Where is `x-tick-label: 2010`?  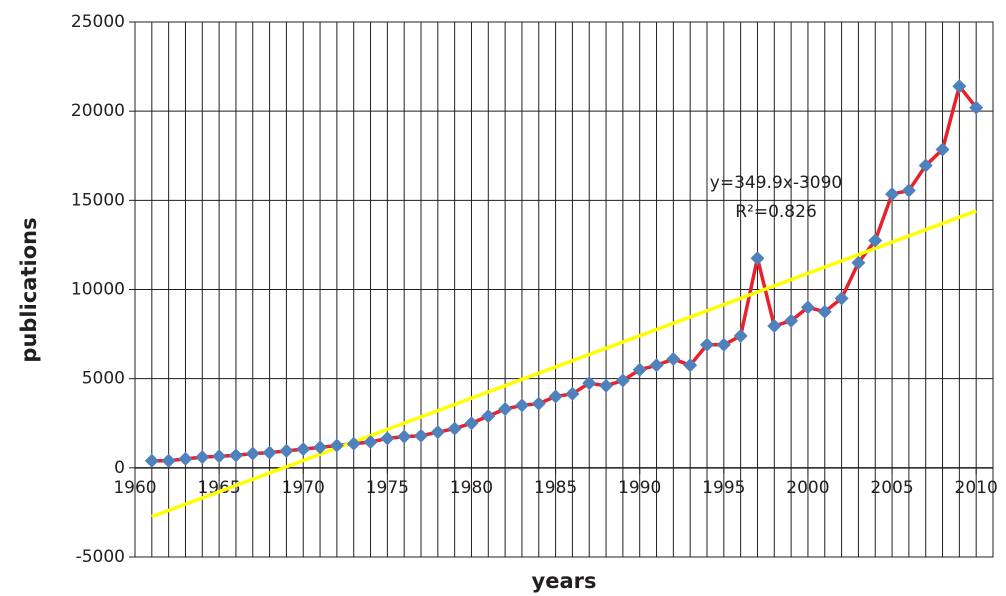 x-tick-label: 2010 is located at coordinates (976, 488).